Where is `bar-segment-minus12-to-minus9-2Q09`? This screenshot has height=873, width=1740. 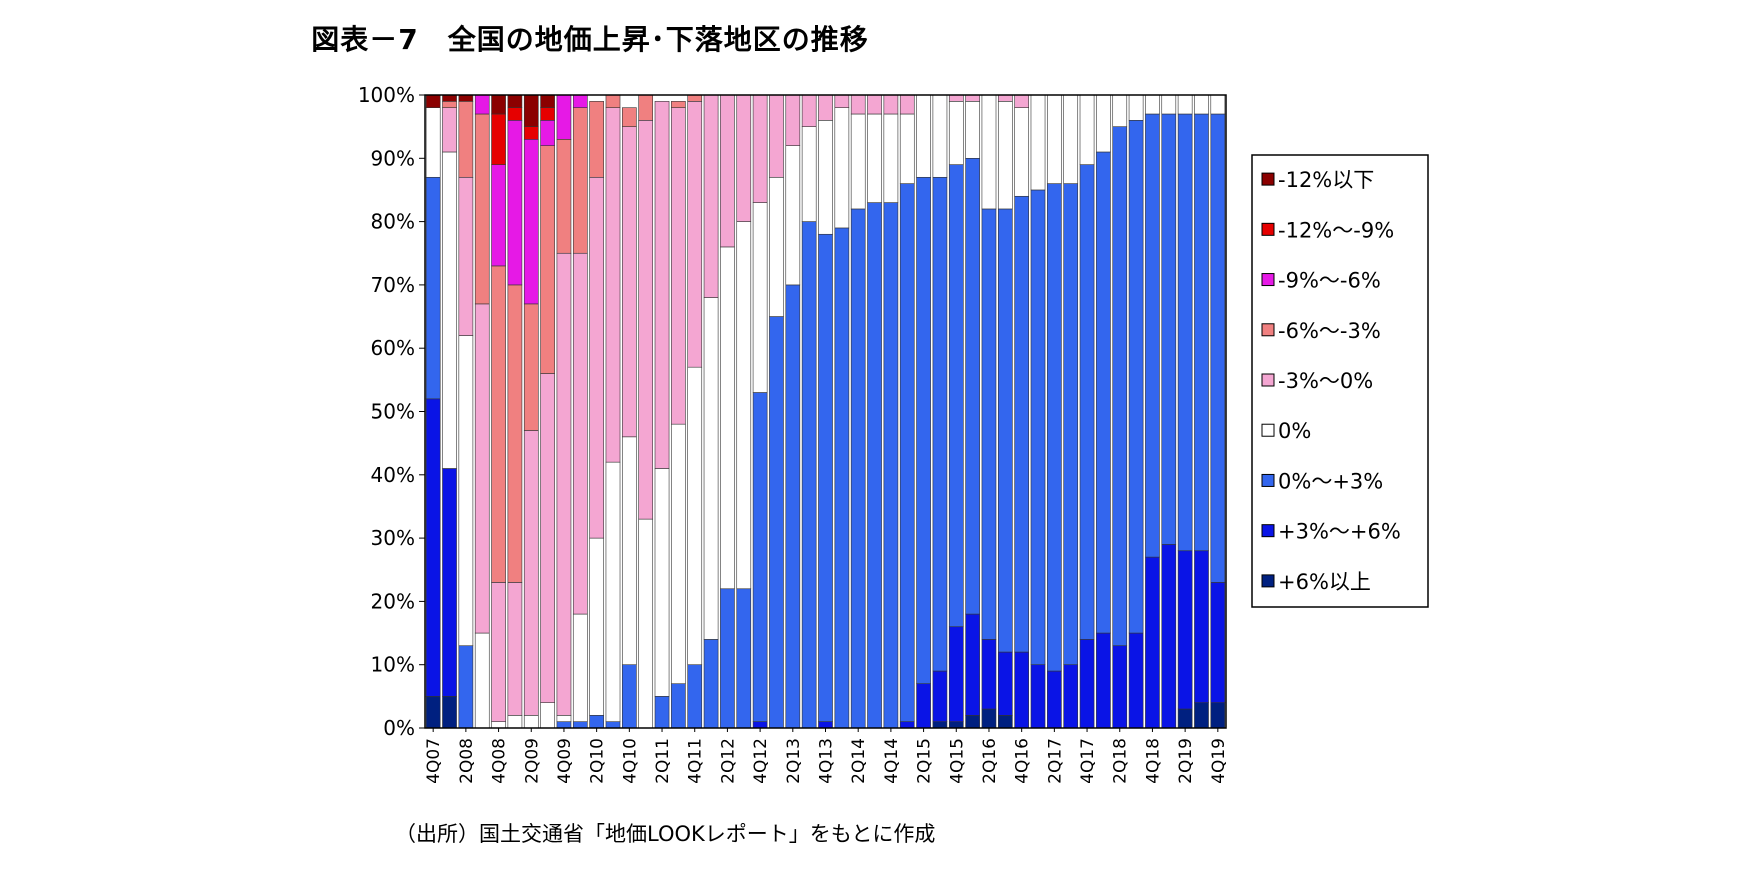 bar-segment-minus12-to-minus9-2Q09 is located at coordinates (531, 133).